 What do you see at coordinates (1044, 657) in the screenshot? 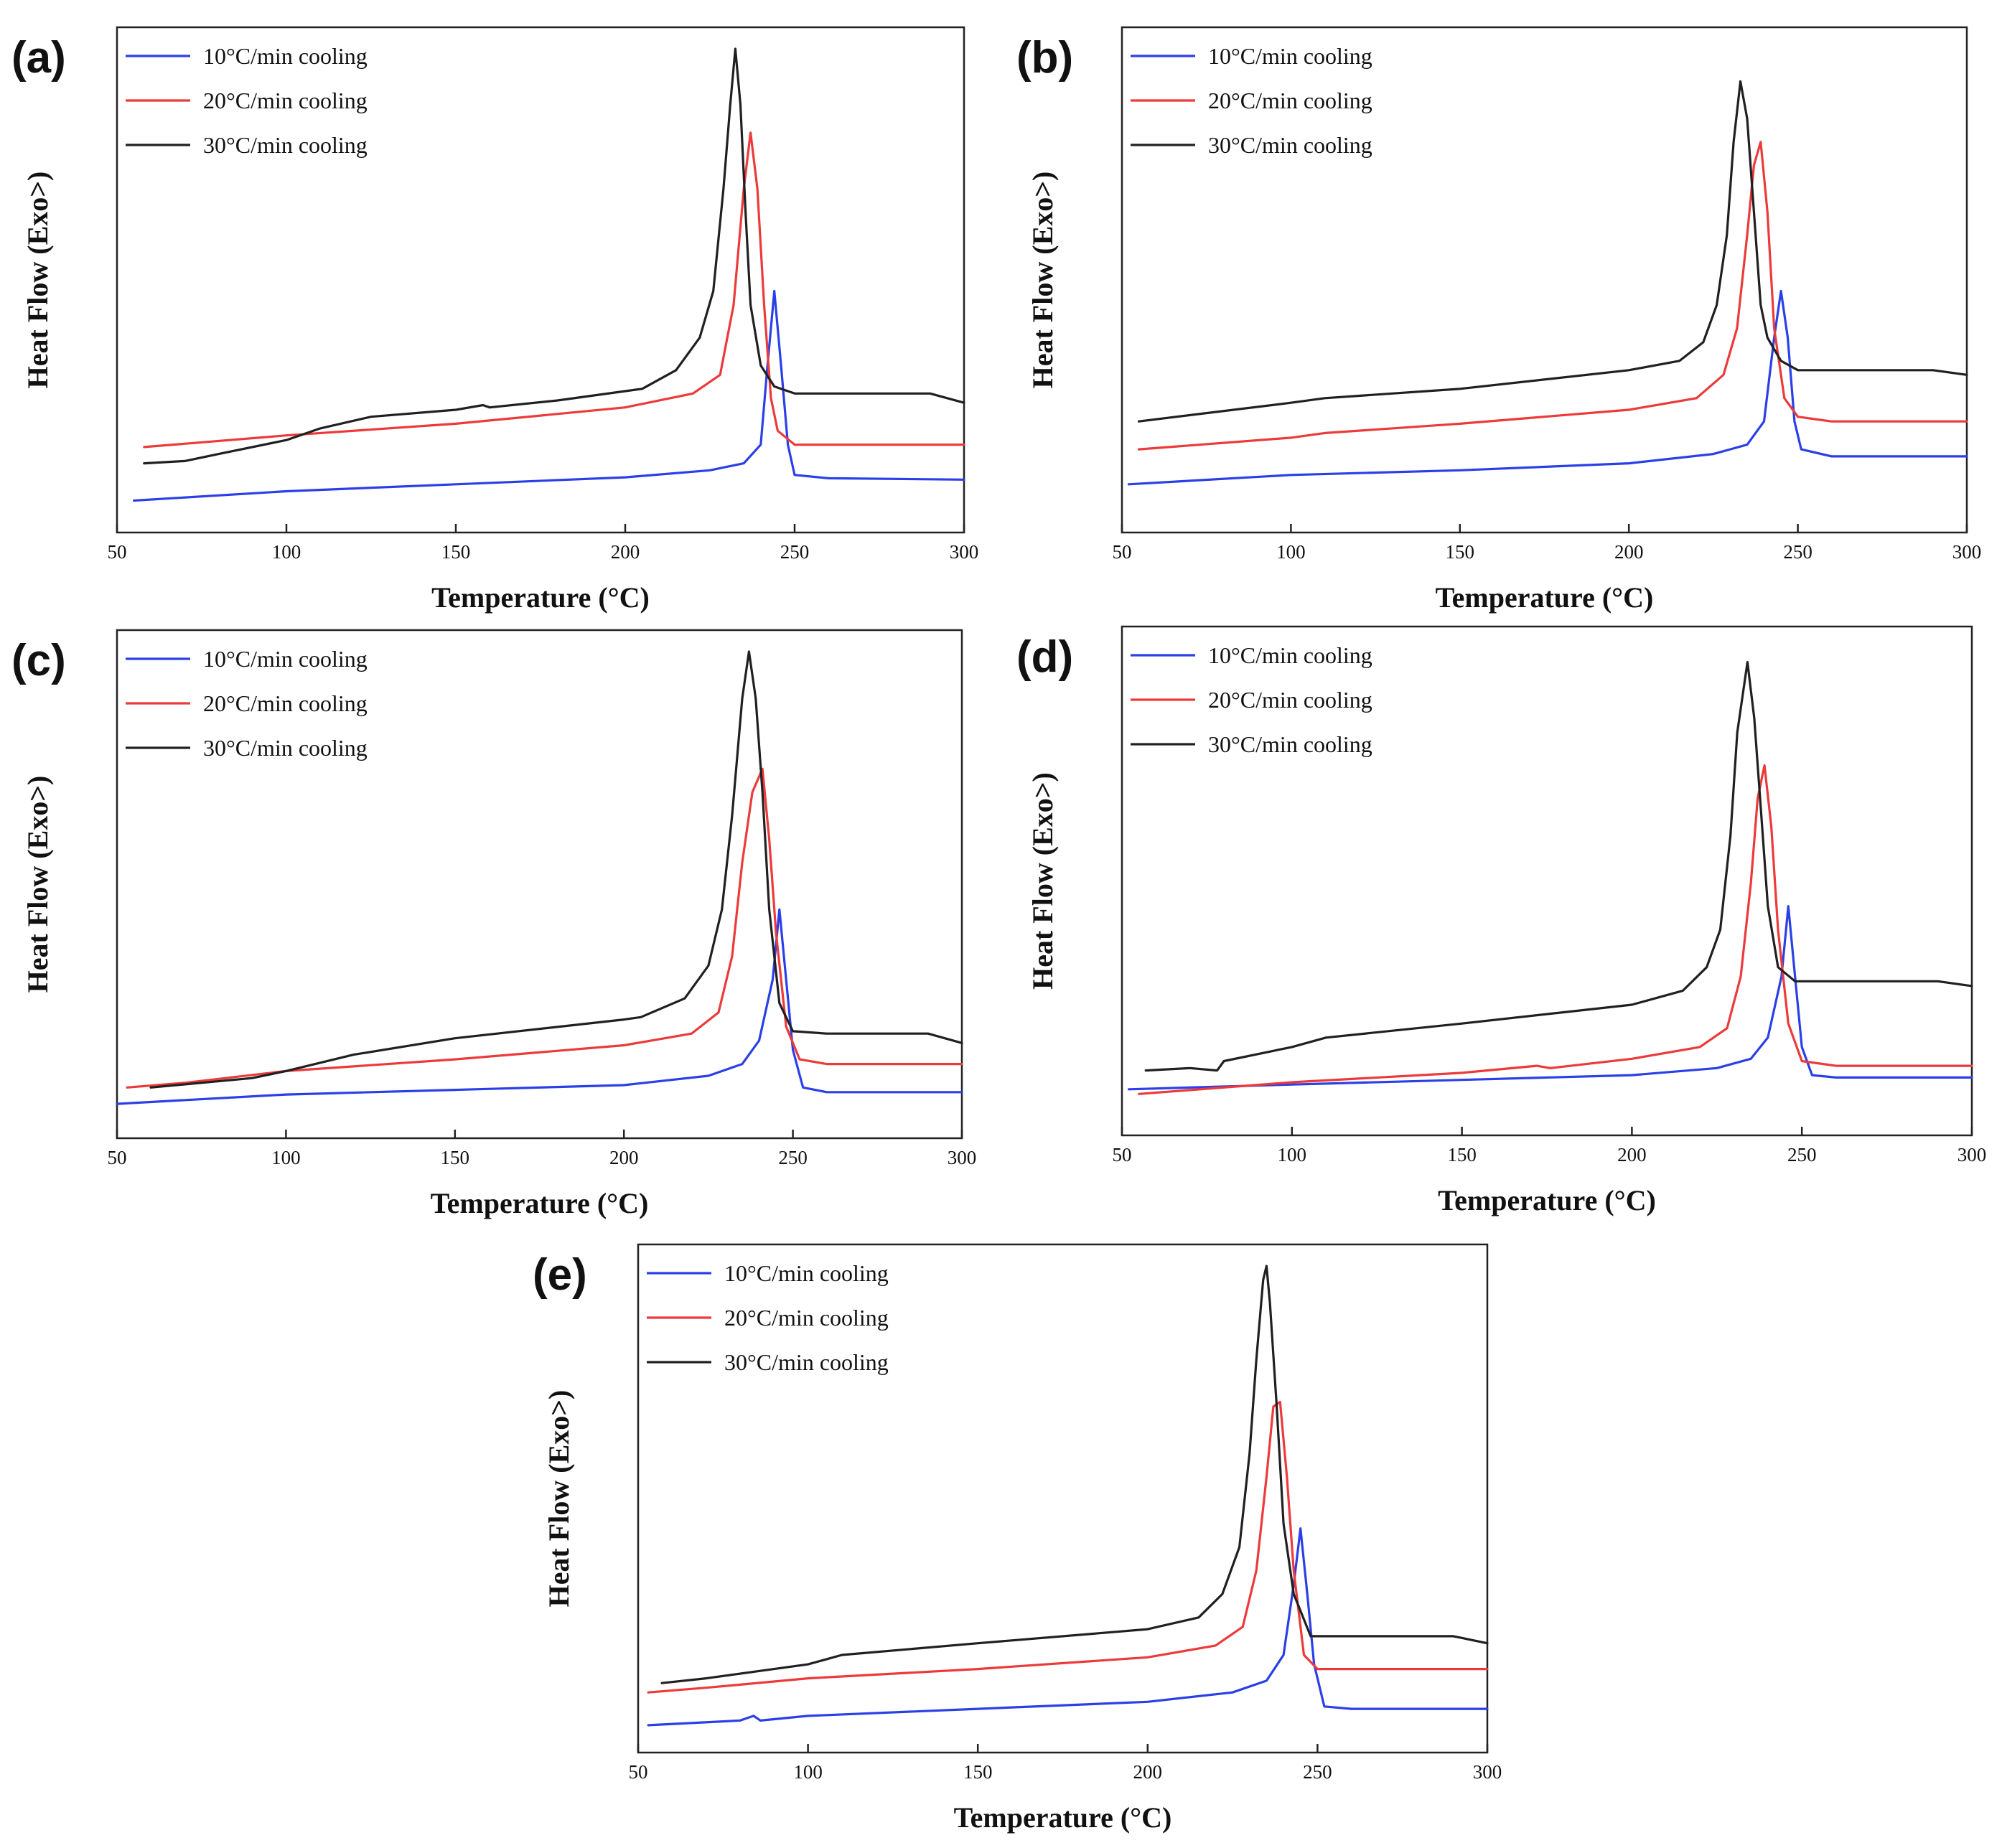
I see `panel-letter: (d)` at bounding box center [1044, 657].